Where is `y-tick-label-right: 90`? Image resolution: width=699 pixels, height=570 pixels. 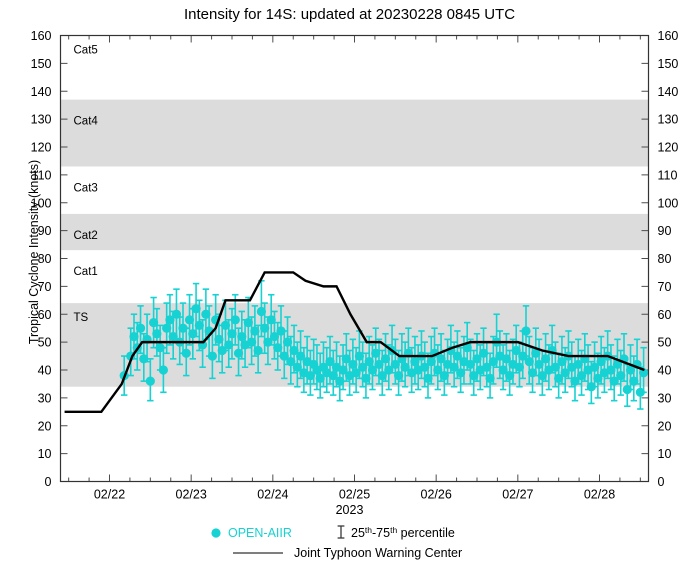
y-tick-label-right: 90 is located at coordinates (665, 231).